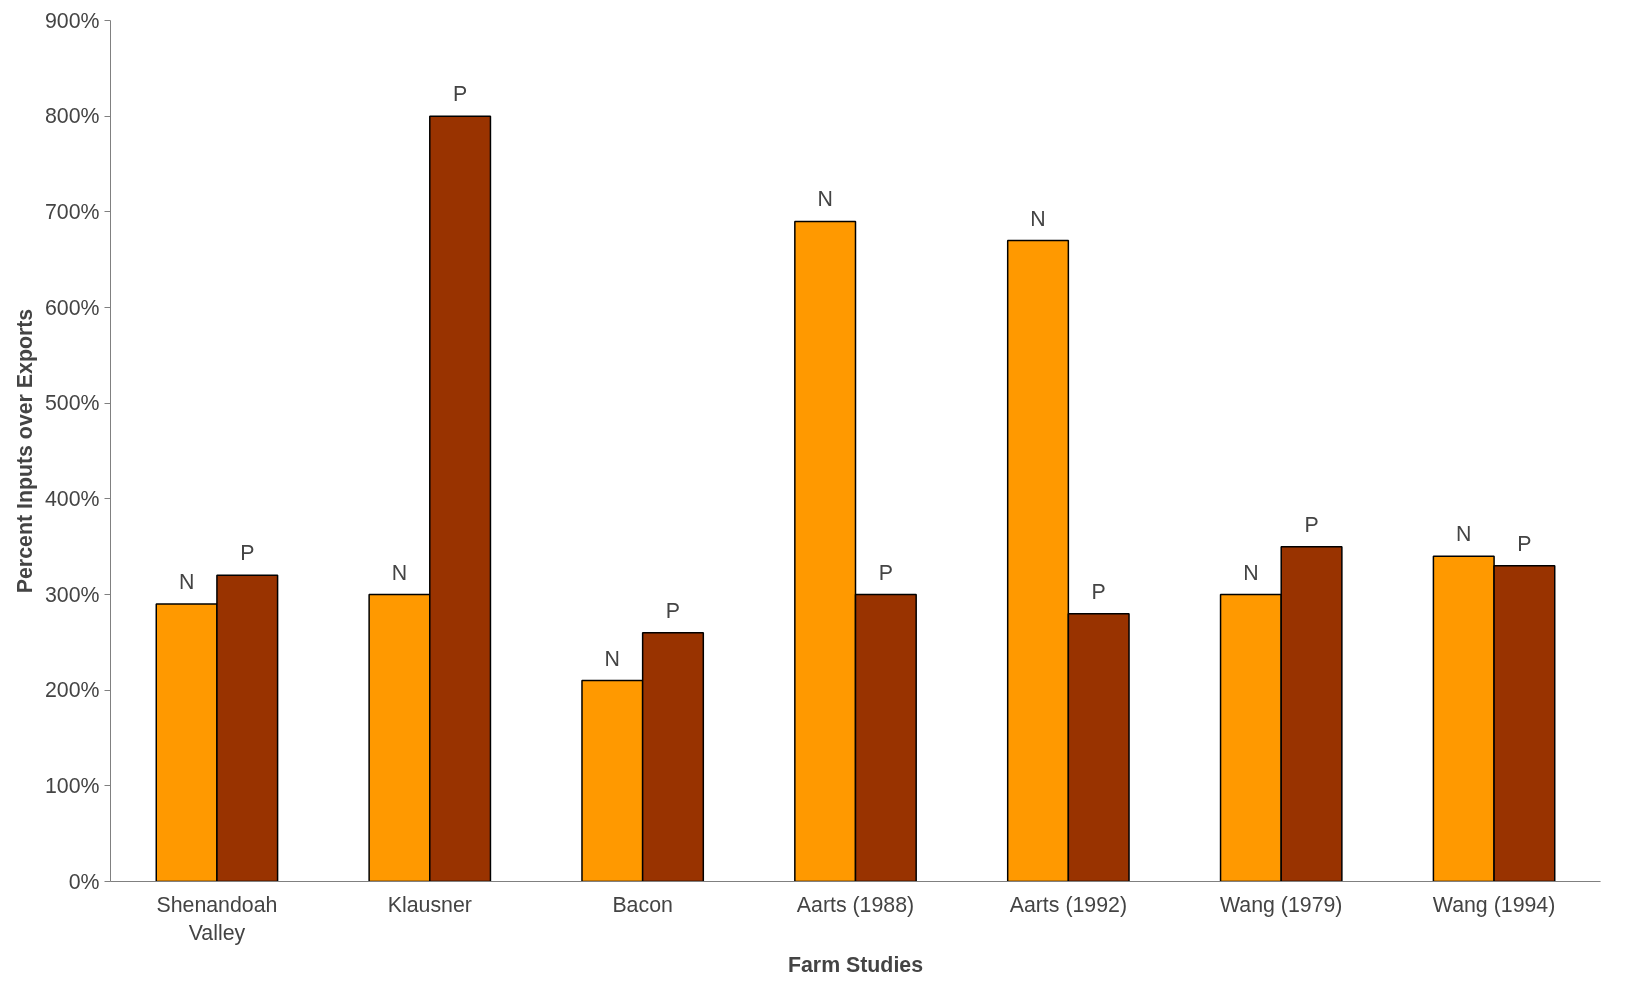 Image resolution: width=1631 pixels, height=988 pixels. What do you see at coordinates (855, 904) in the screenshot?
I see `x-tick-label: Aarts (1988)` at bounding box center [855, 904].